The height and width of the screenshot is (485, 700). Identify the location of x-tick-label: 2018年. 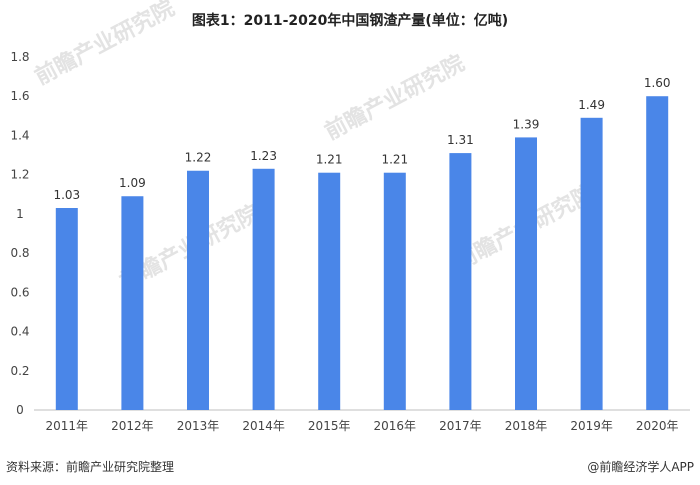
(526, 426).